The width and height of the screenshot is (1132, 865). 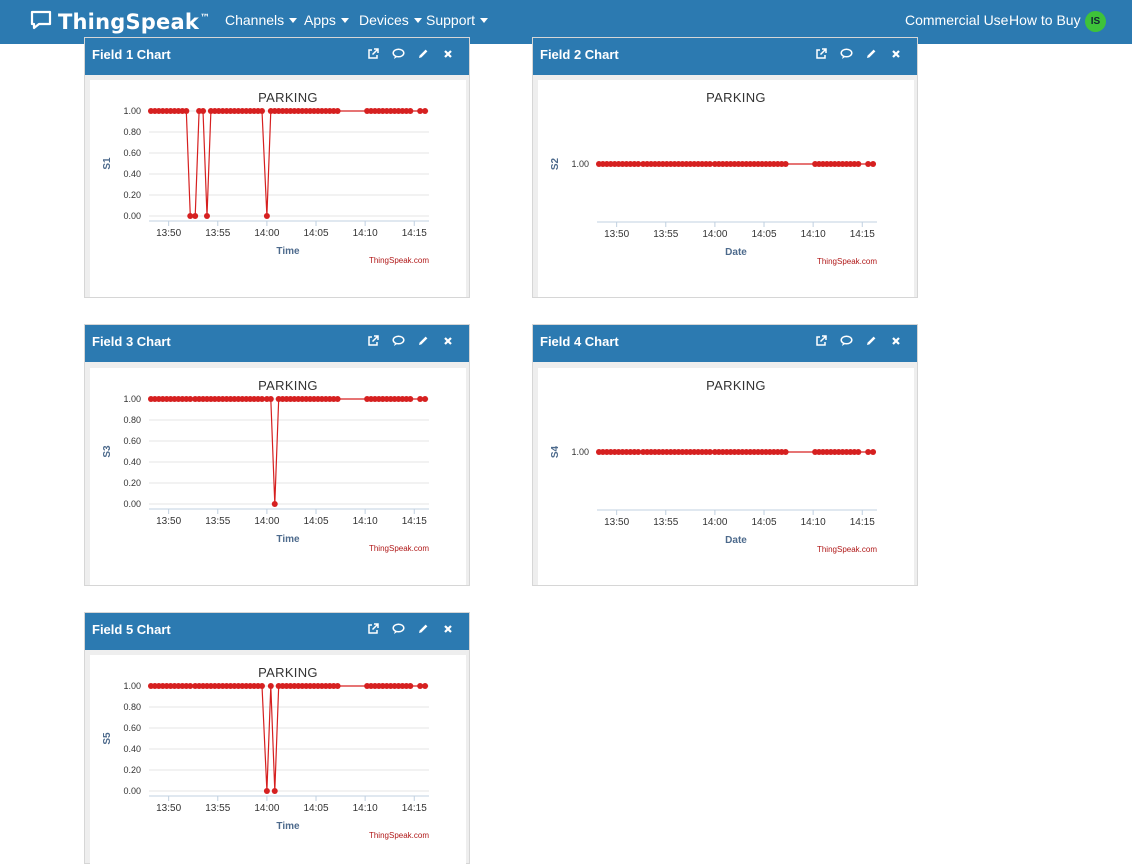 I want to click on x-axis-label: Date, so click(x=736, y=252).